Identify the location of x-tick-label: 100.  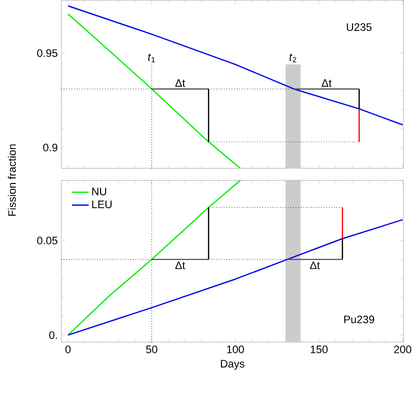
(235, 350).